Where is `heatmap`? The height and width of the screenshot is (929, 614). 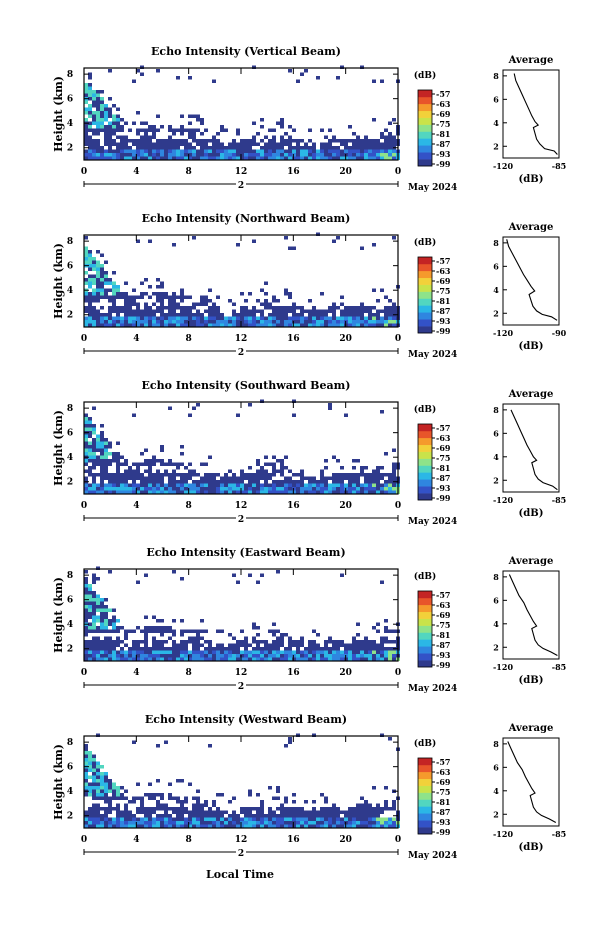
heatmap is located at coordinates (242, 780).